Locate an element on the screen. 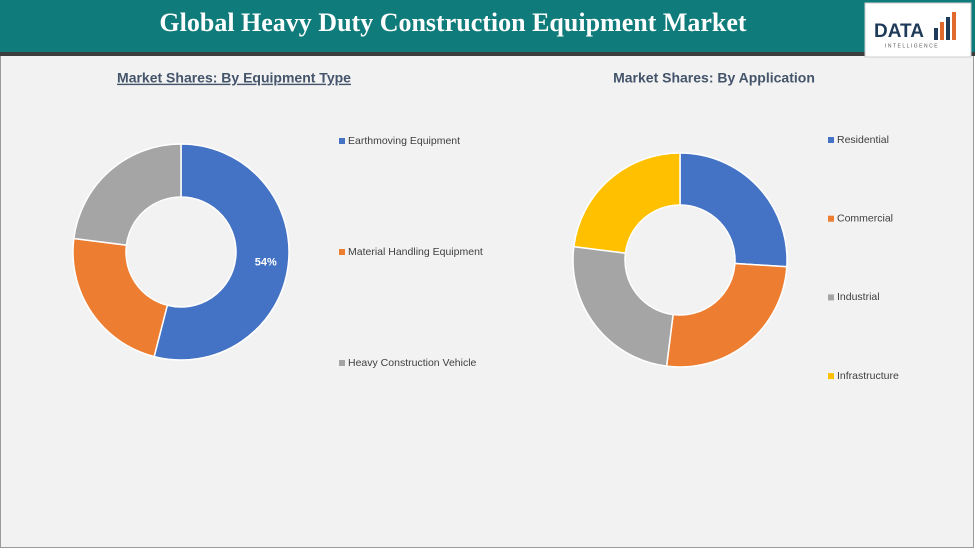 The height and width of the screenshot is (554, 975). data-label: 54% is located at coordinates (266, 263).